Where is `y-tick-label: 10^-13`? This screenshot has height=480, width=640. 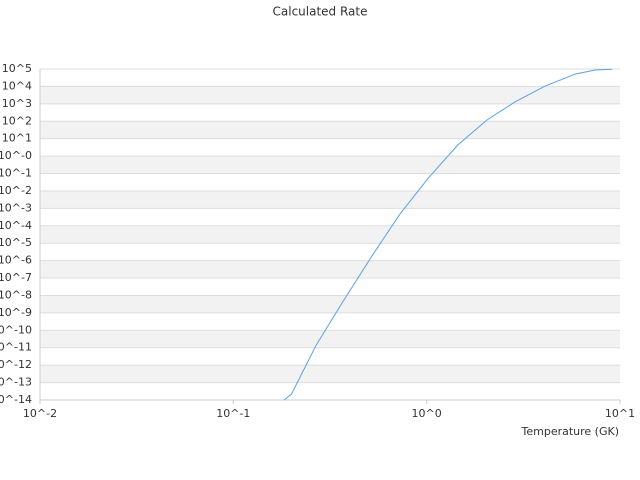
y-tick-label: 10^-13 is located at coordinates (16, 382).